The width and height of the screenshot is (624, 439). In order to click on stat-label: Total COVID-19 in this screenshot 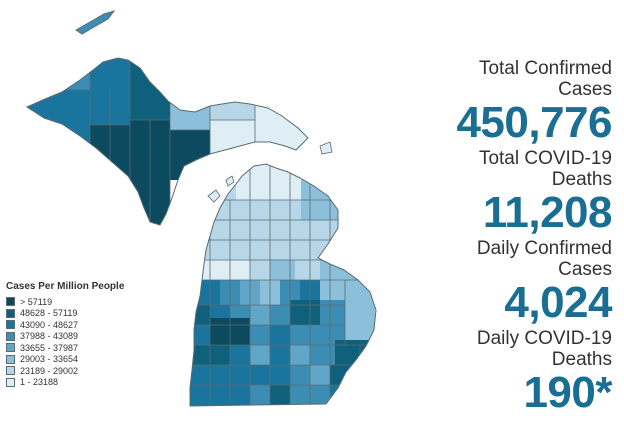, I will do `click(545, 158)`.